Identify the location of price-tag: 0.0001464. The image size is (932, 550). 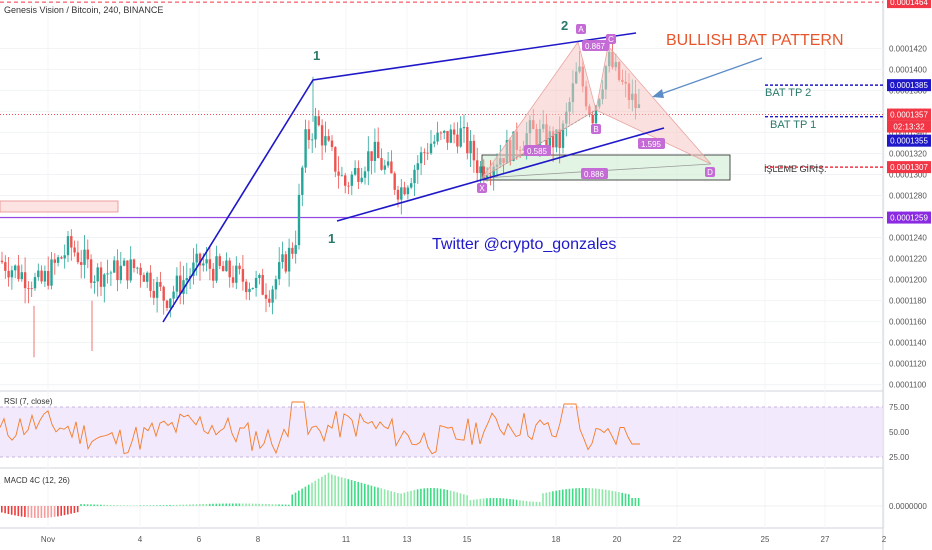
(909, 4).